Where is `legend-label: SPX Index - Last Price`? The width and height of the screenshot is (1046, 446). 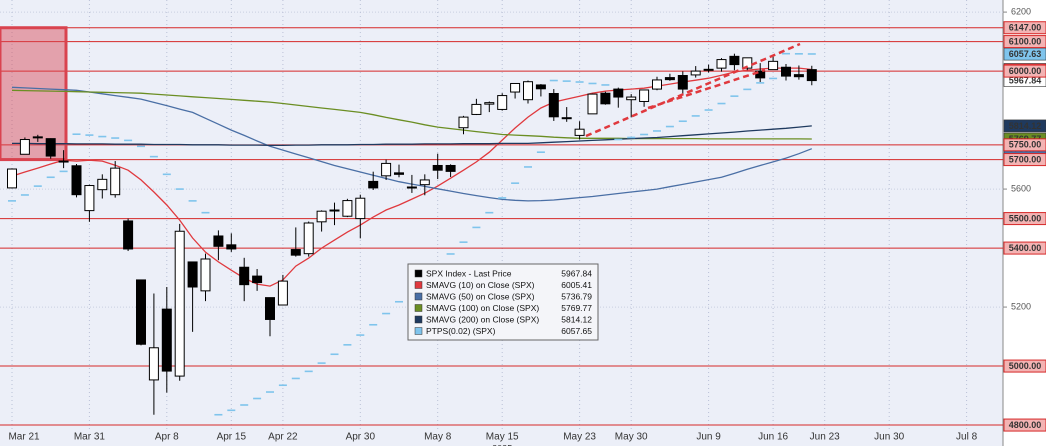 legend-label: SPX Index - Last Price is located at coordinates (469, 273).